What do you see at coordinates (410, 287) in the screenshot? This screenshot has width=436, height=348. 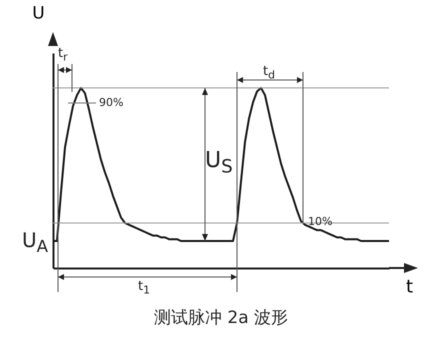 I see `x-axis-title: t` at bounding box center [410, 287].